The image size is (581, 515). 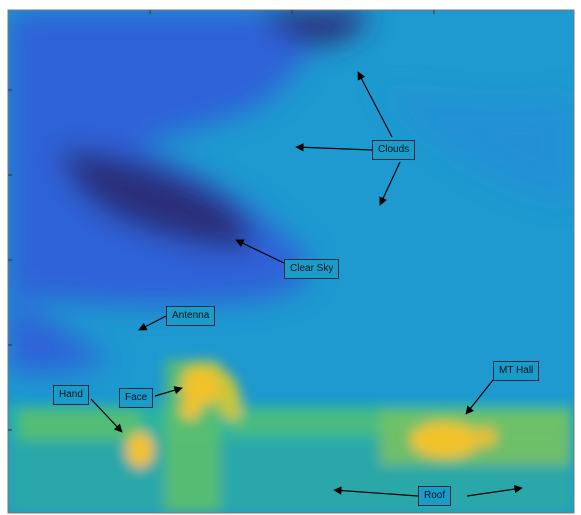 I want to click on annotation-face: Face, so click(x=136, y=398).